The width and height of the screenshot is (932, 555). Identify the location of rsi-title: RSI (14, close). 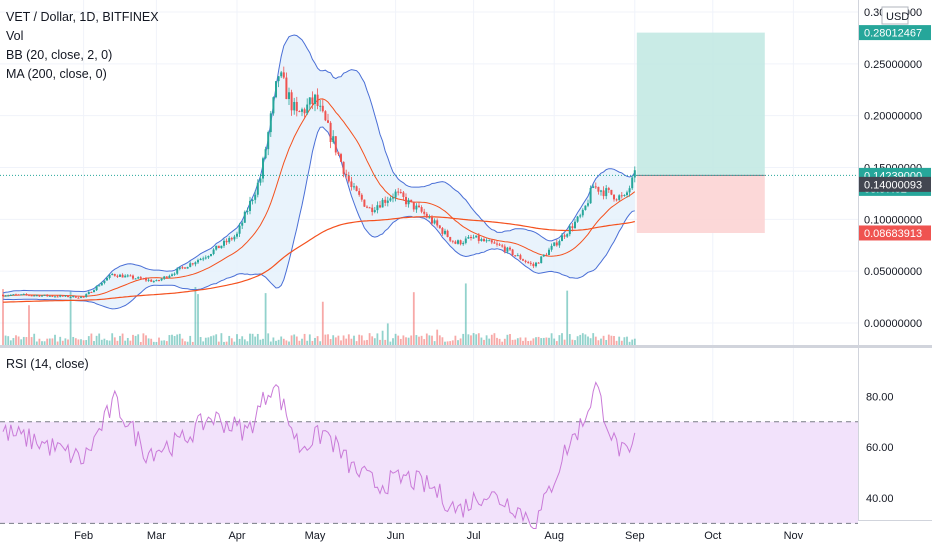
(47, 364).